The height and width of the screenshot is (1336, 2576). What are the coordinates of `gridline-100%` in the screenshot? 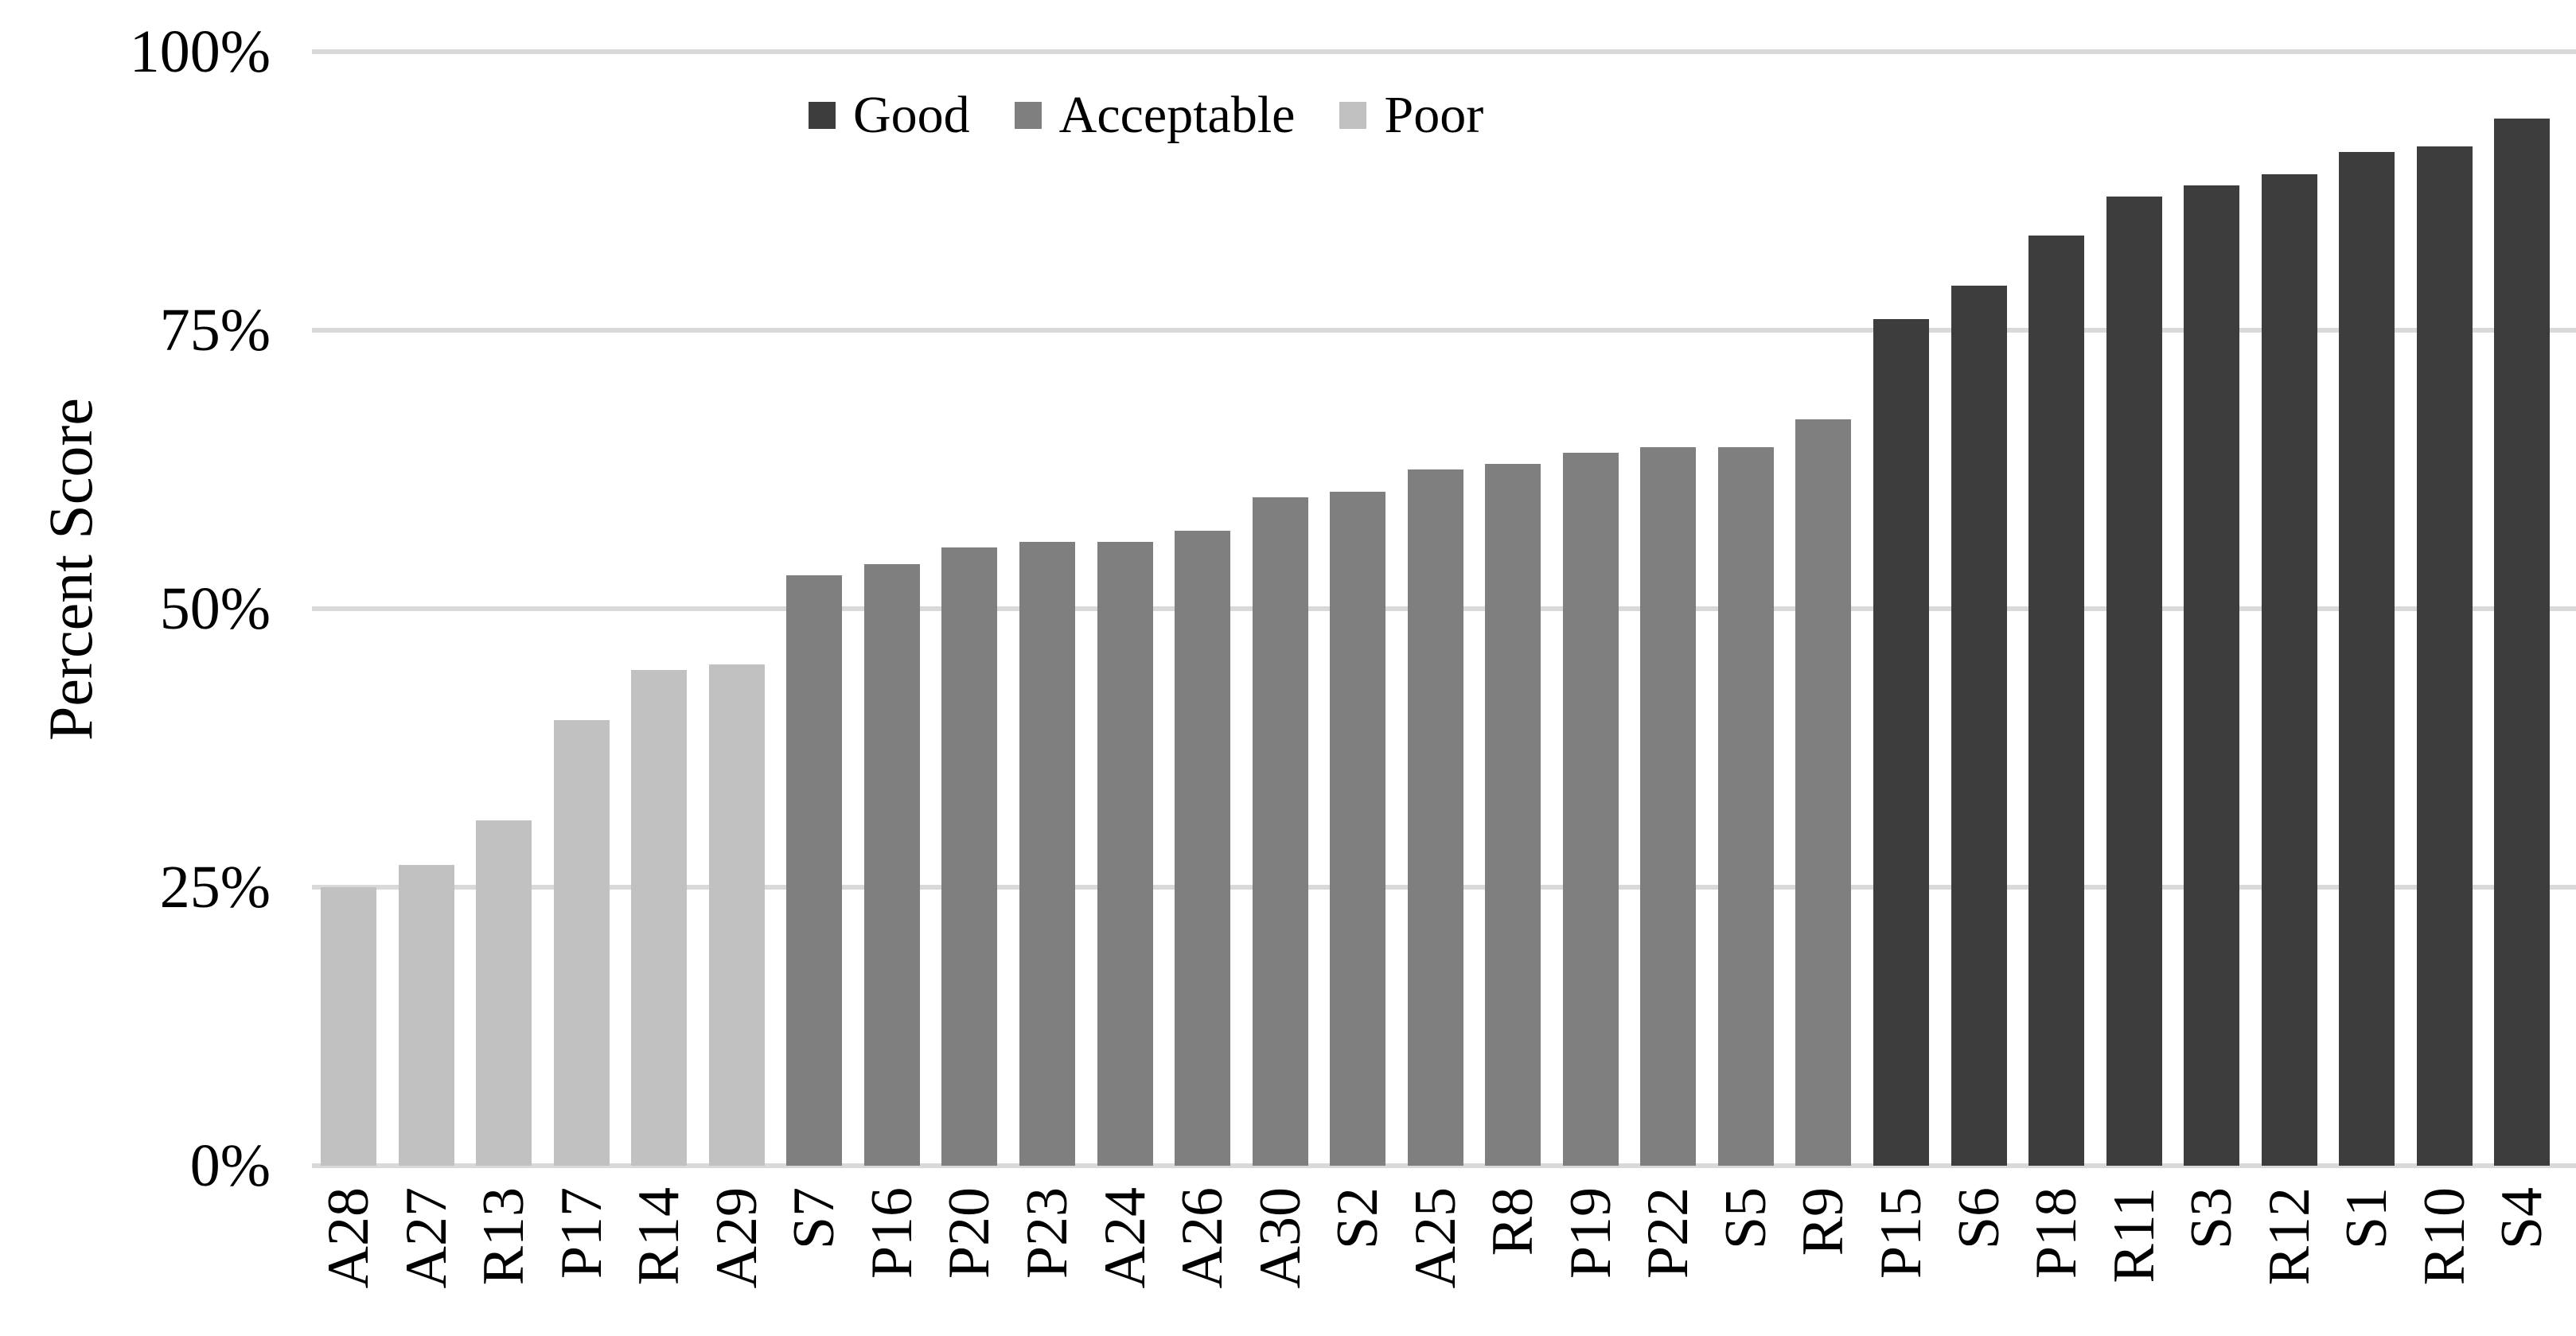 It's located at (1444, 51).